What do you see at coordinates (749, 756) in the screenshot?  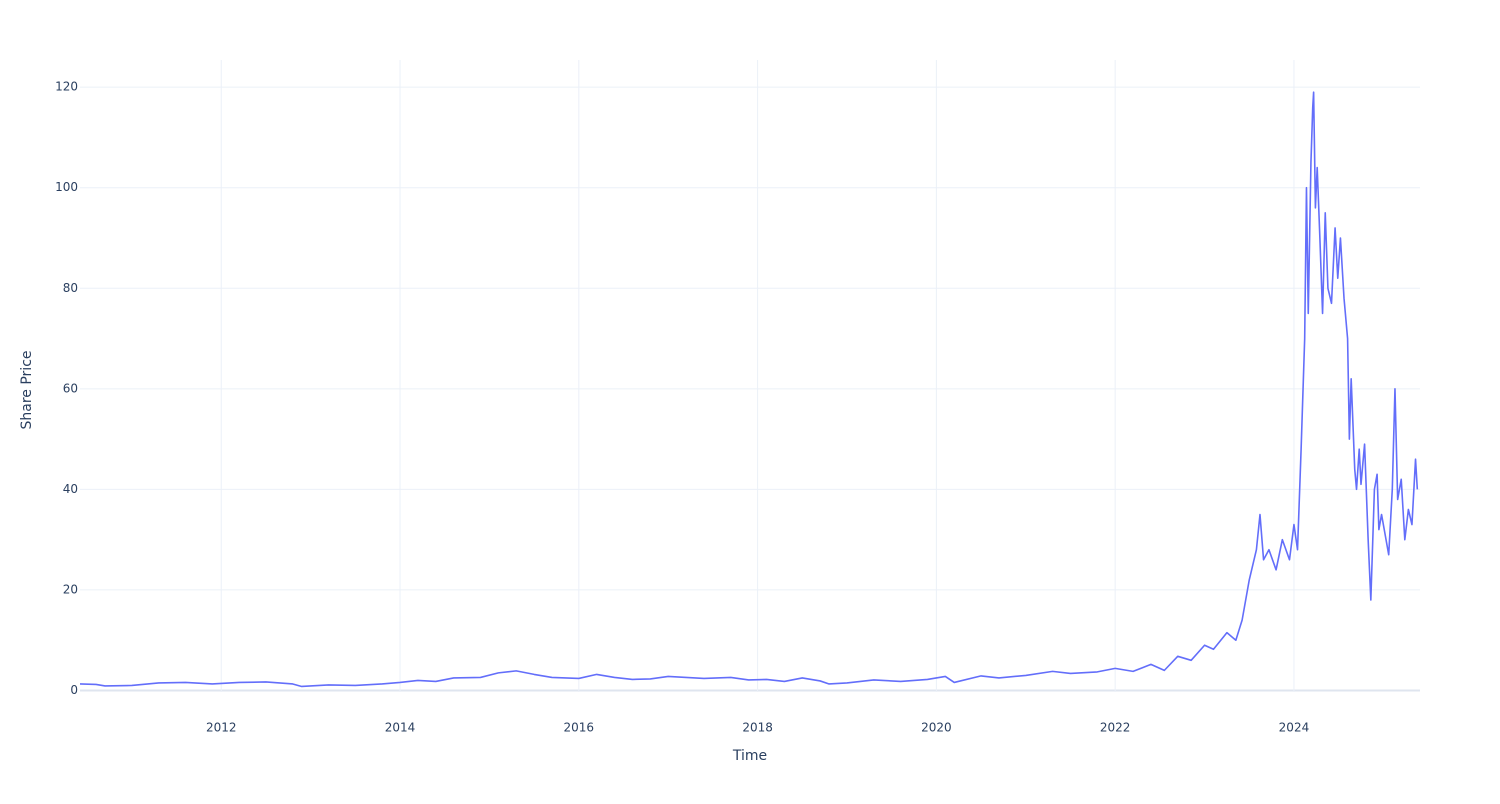 I see `x-axis-label: Time` at bounding box center [749, 756].